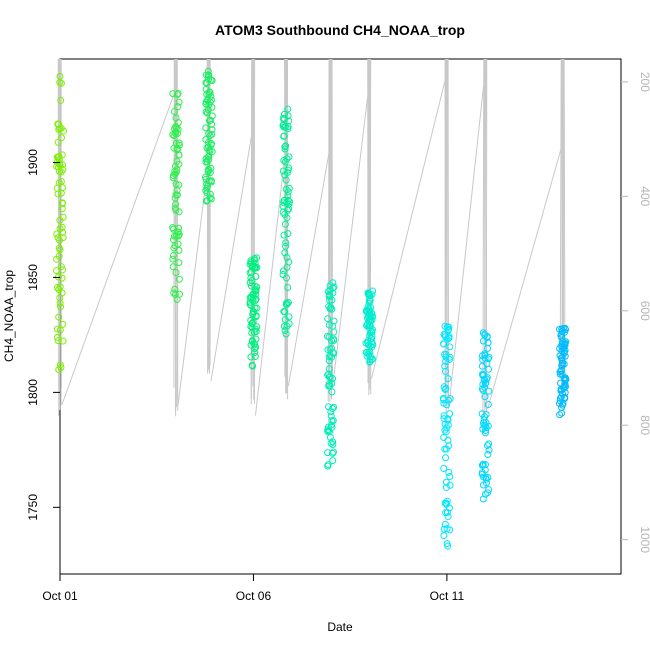 The image size is (650, 650). Describe the element at coordinates (644, 196) in the screenshot. I see `y2-tick-label: 400` at that location.